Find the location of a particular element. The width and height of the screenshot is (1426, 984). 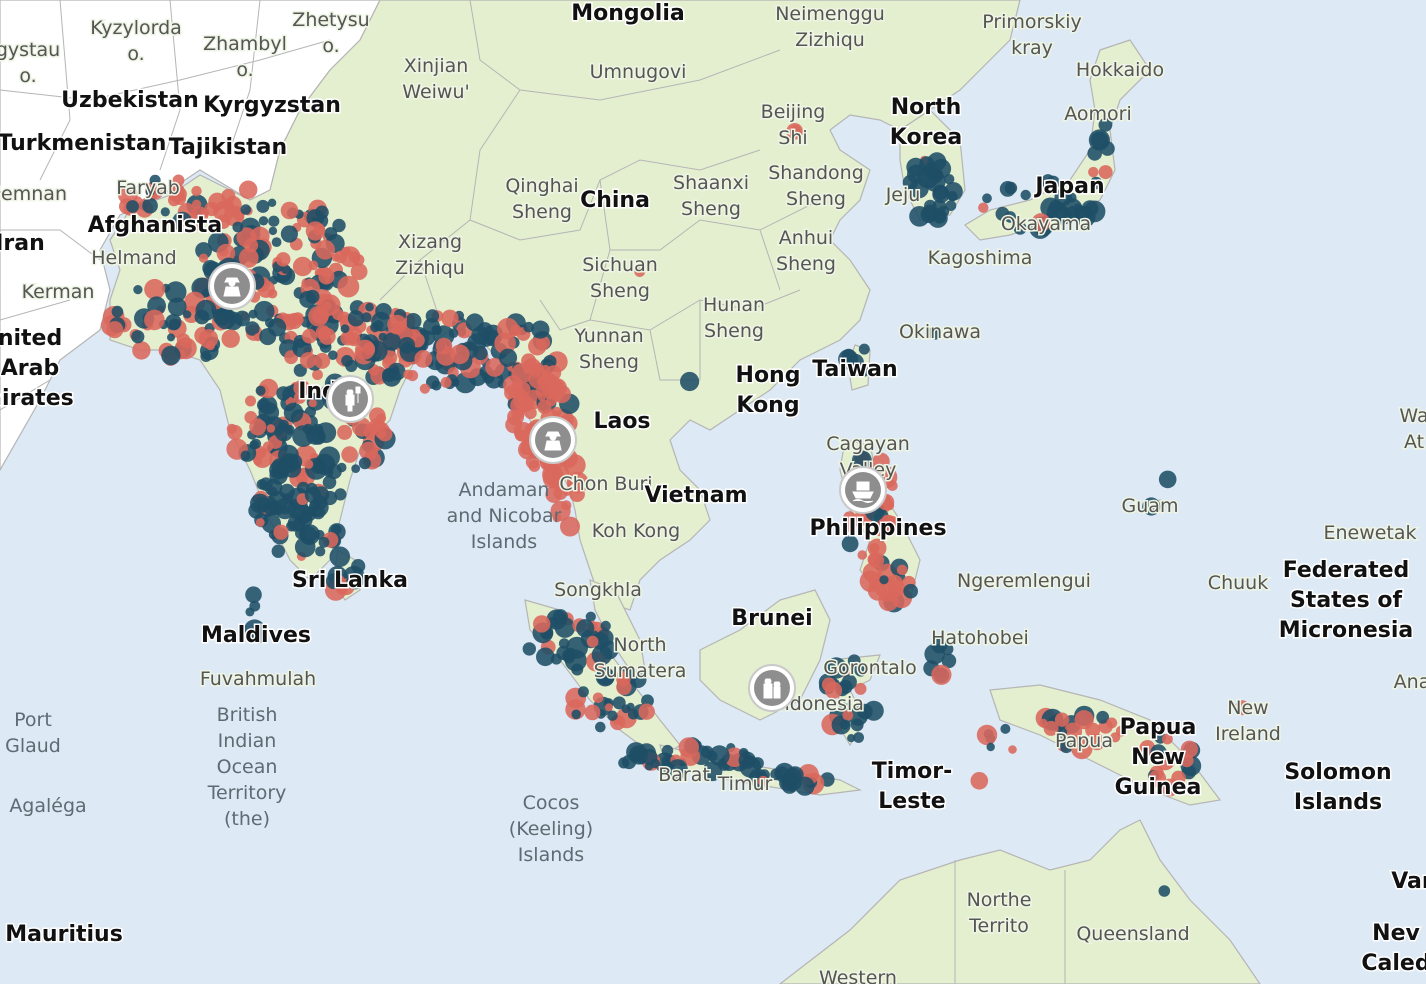

marker-myanmar is located at coordinates (553, 440).